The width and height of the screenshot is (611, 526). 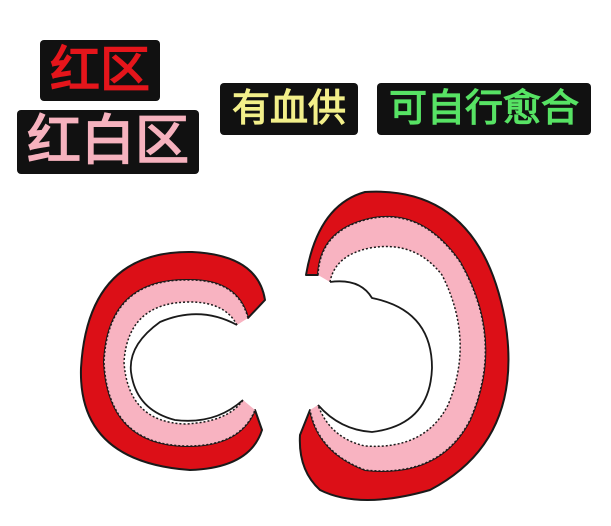 I want to click on medial-red-white-boundary, so click(x=179, y=363).